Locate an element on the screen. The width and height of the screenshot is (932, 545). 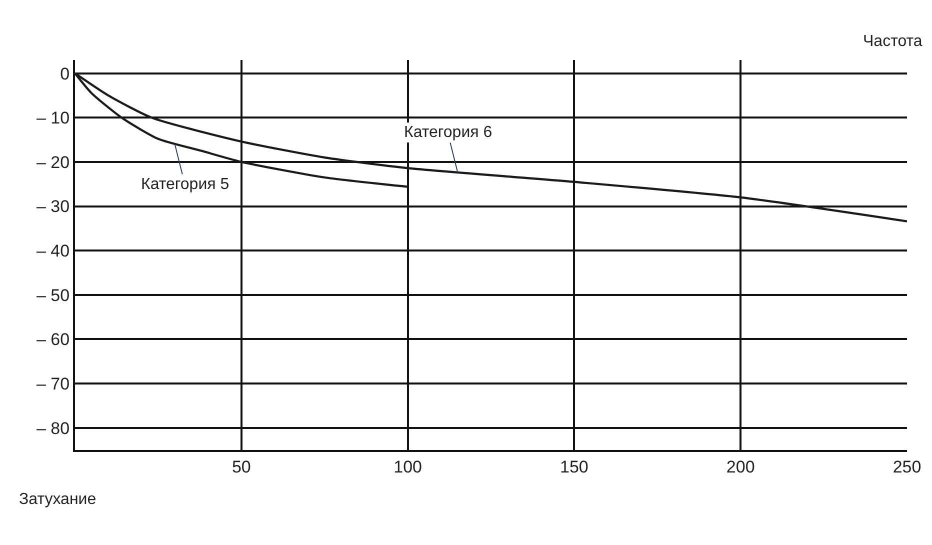
annotation: Категория 5 is located at coordinates (185, 184).